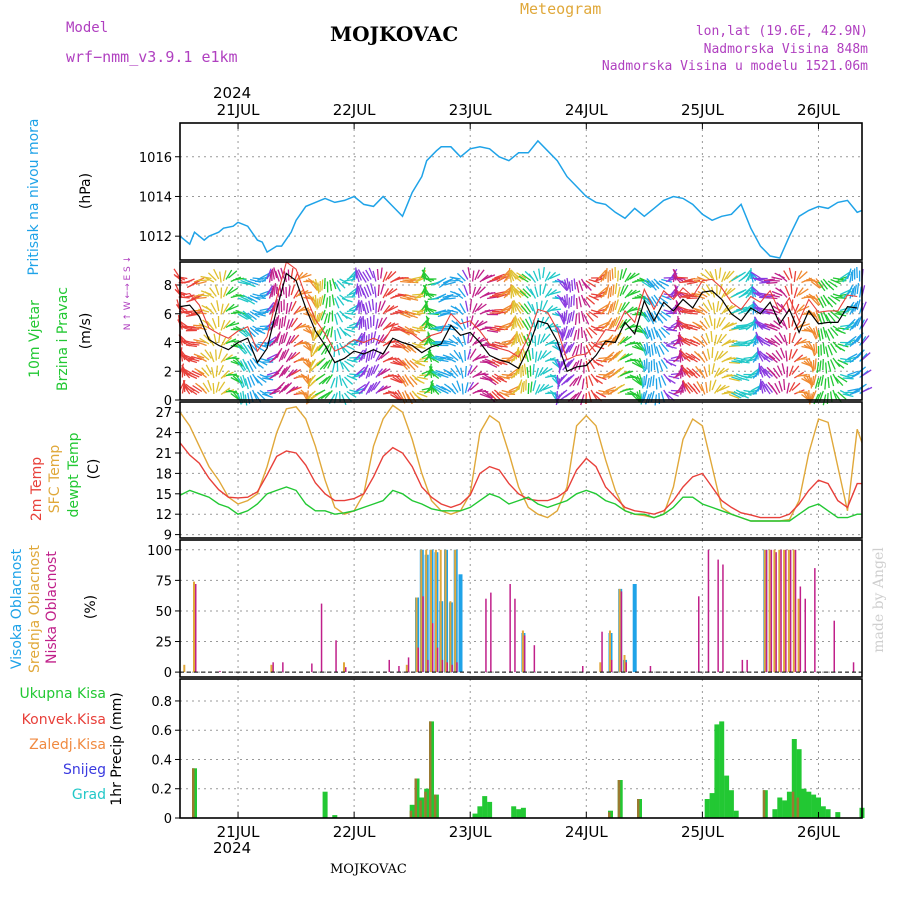 The image size is (900, 900). What do you see at coordinates (161, 702) in the screenshot?
I see `ytick-label-precip-4: 0.8` at bounding box center [161, 702].